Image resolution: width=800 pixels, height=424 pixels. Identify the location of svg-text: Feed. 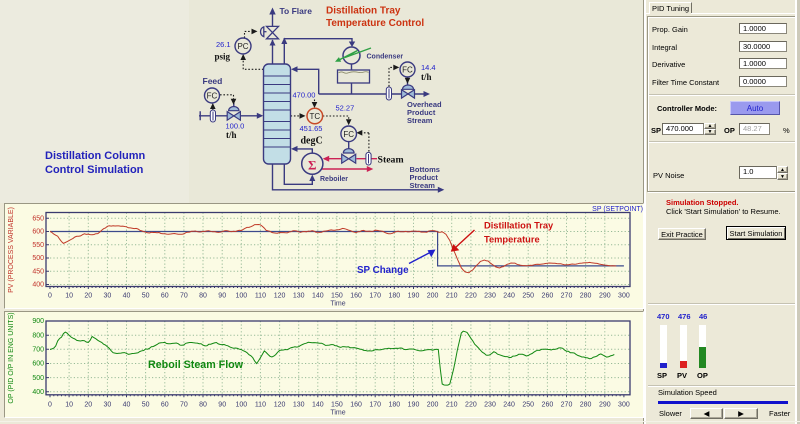
(213, 81).